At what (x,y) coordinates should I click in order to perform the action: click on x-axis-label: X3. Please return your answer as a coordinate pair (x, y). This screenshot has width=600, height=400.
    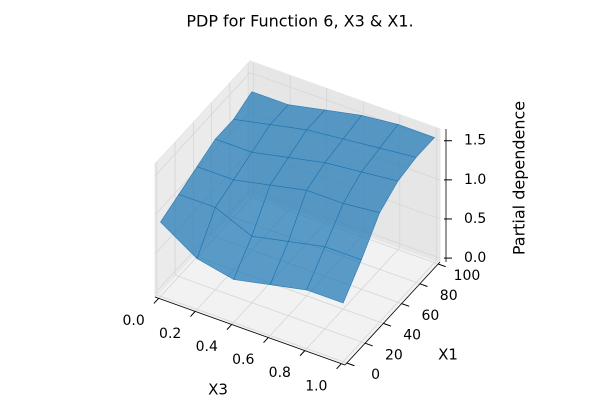
    Looking at the image, I should click on (218, 390).